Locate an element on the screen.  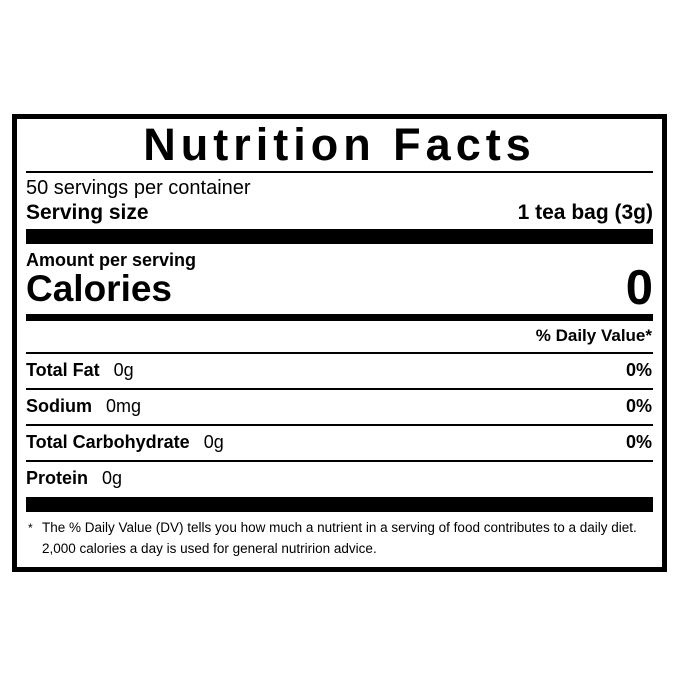
amount-per-serving-label: Amount per serving is located at coordinates (111, 259).